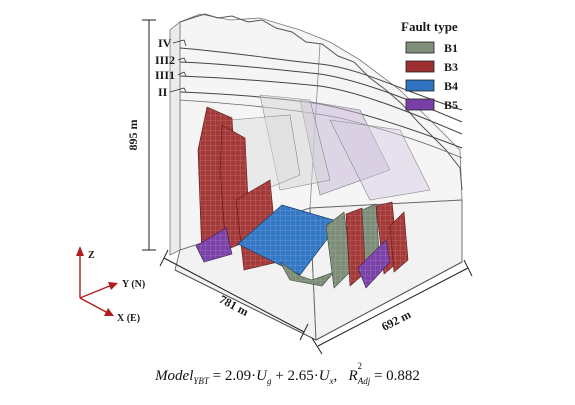 Image resolution: width=575 pixels, height=405 pixels. I want to click on formula-lhs-sub: YBT, so click(201, 381).